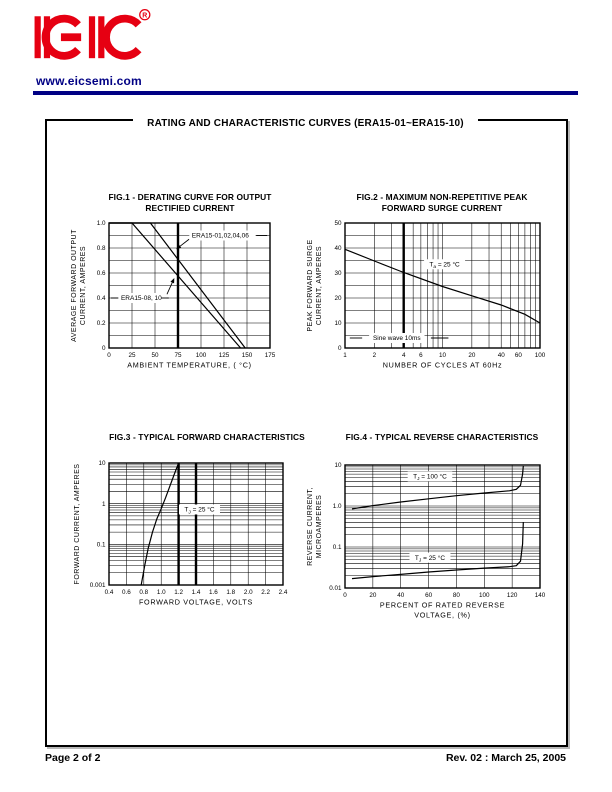 This screenshot has width=612, height=792. What do you see at coordinates (505, 758) in the screenshot?
I see `footer-revision: Rev. 02 : March 25, 2005` at bounding box center [505, 758].